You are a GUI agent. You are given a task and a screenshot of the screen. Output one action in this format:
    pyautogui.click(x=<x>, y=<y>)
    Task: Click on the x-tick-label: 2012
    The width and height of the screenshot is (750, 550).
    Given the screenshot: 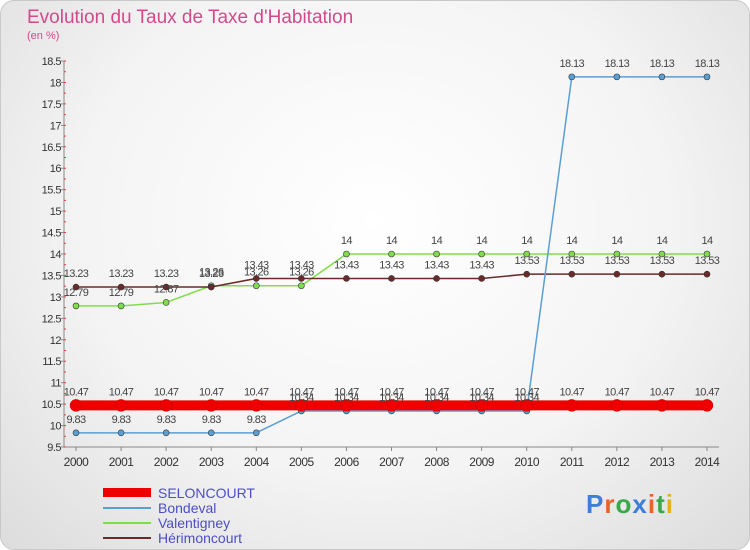 What is the action you would take?
    pyautogui.click(x=618, y=462)
    